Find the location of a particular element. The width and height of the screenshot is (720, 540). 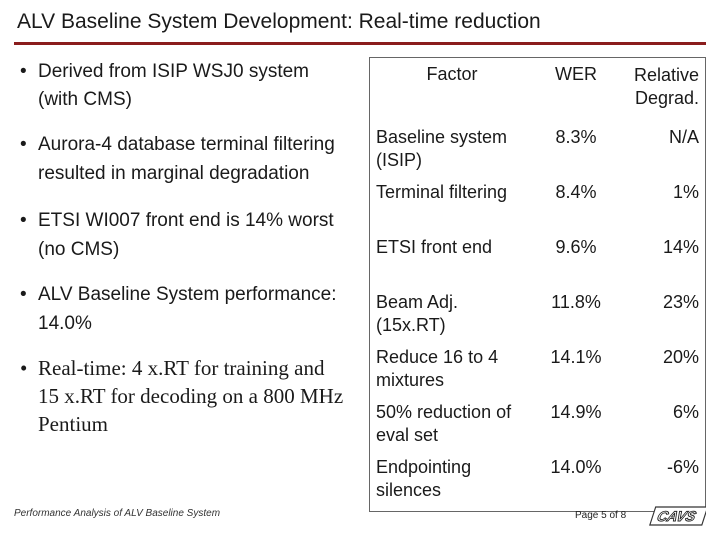

cavs-logo: CAVS is located at coordinates (677, 516).